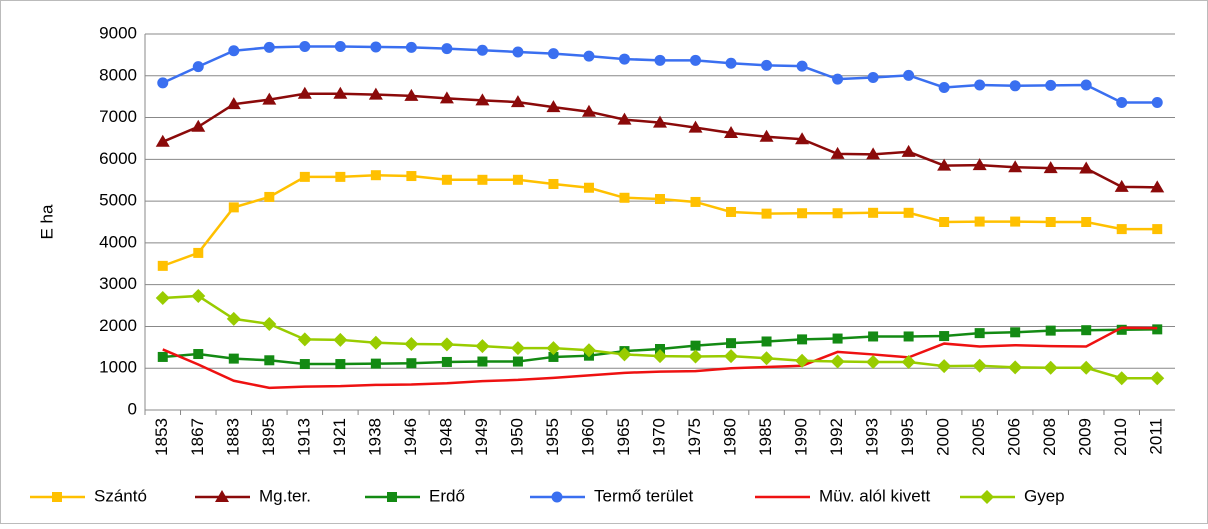  I want to click on legend-label: Gyep, so click(1044, 495).